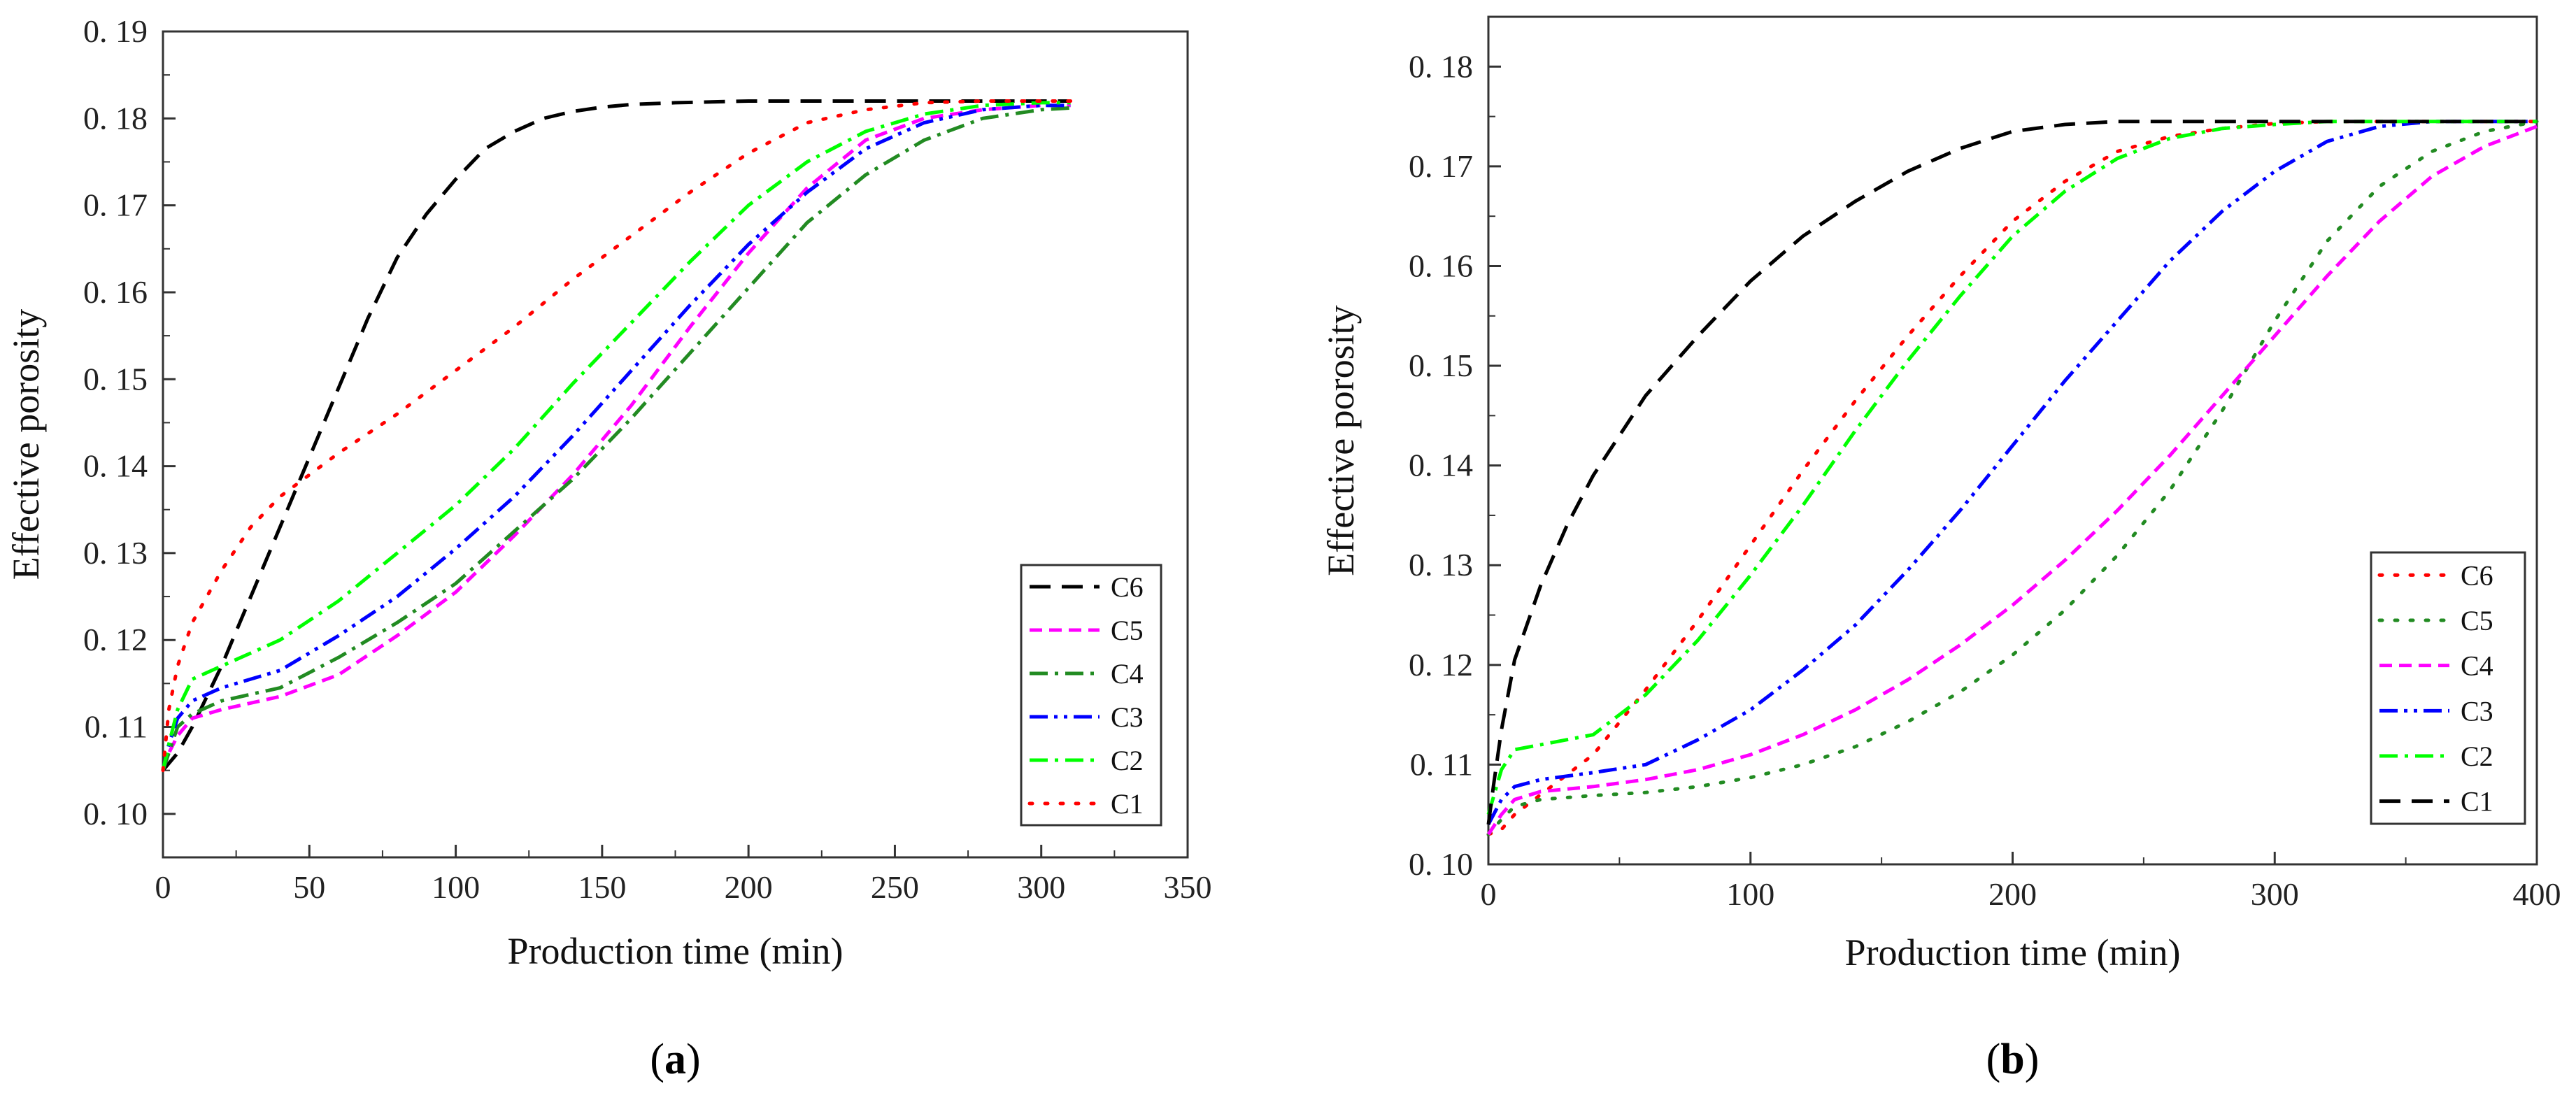  Describe the element at coordinates (895, 887) in the screenshot. I see `x-tick-label: 250` at that location.